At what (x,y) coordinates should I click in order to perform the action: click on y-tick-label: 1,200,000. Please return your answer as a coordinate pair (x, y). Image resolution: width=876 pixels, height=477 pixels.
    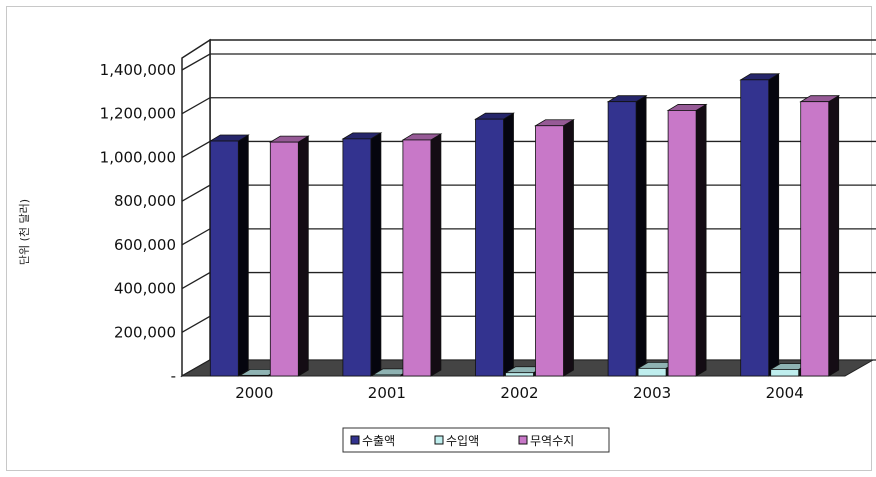
    Looking at the image, I should click on (138, 114).